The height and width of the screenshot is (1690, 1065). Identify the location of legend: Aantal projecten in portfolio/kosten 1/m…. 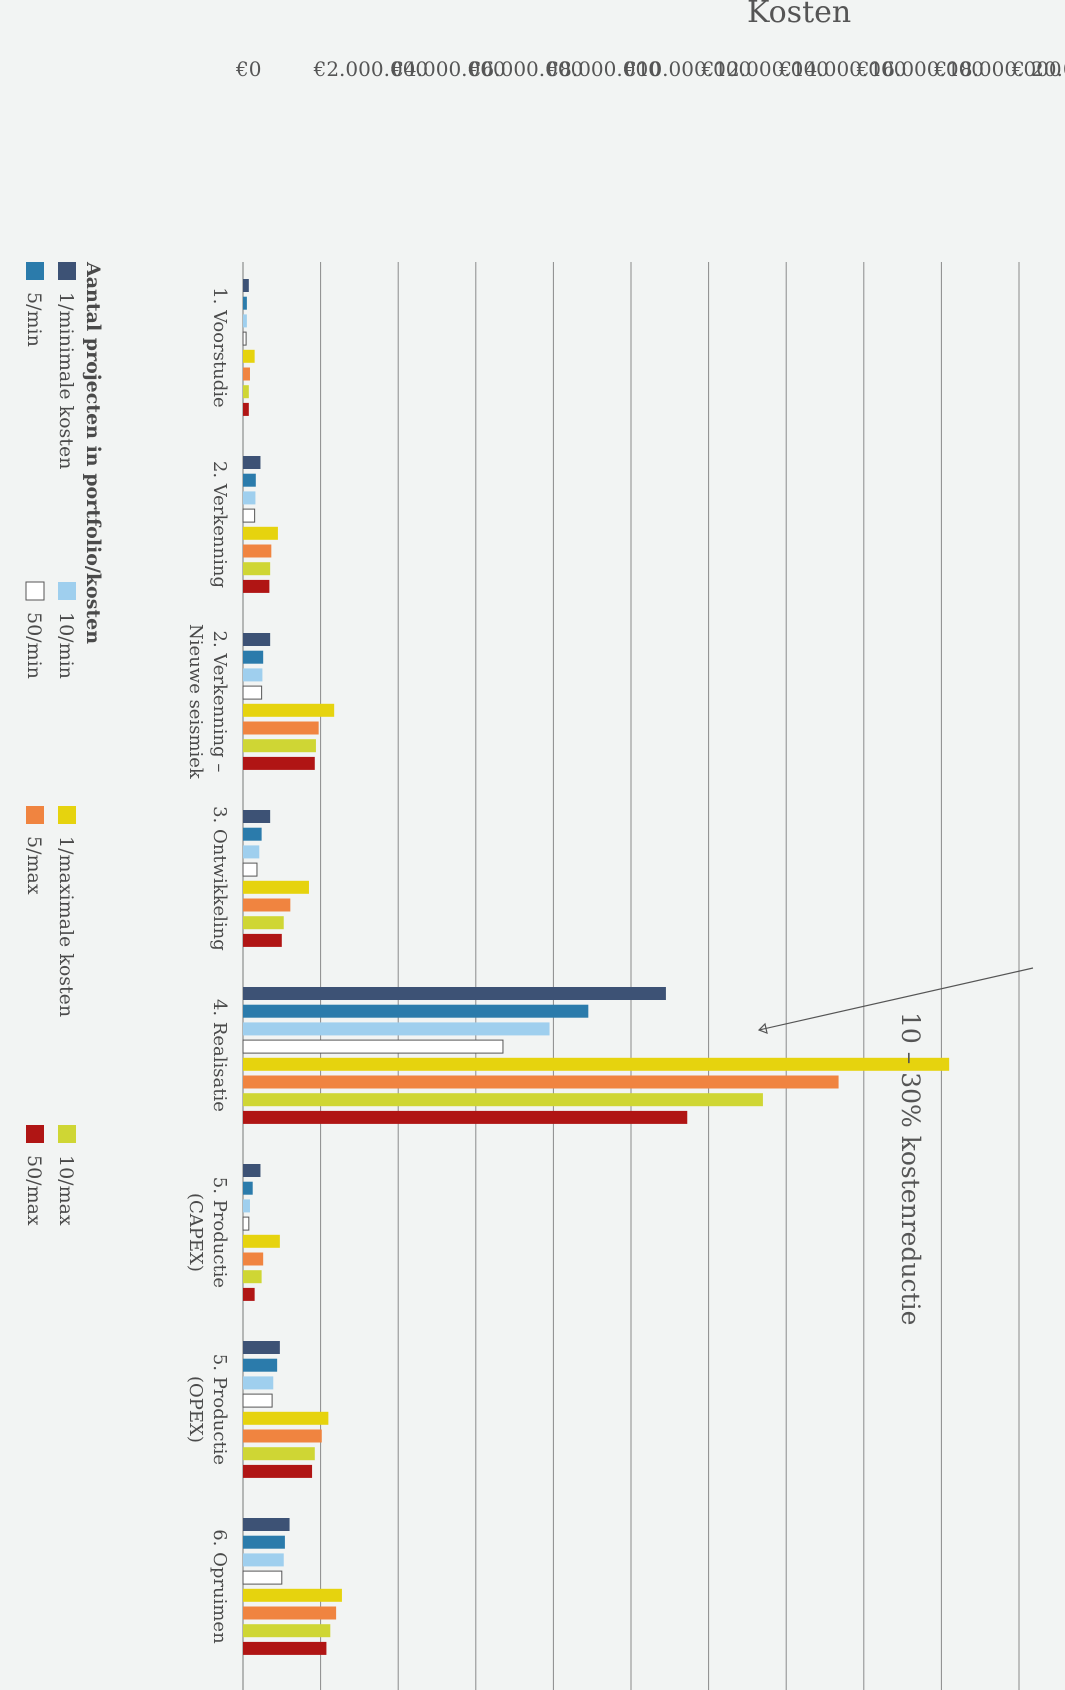
(63, 743).